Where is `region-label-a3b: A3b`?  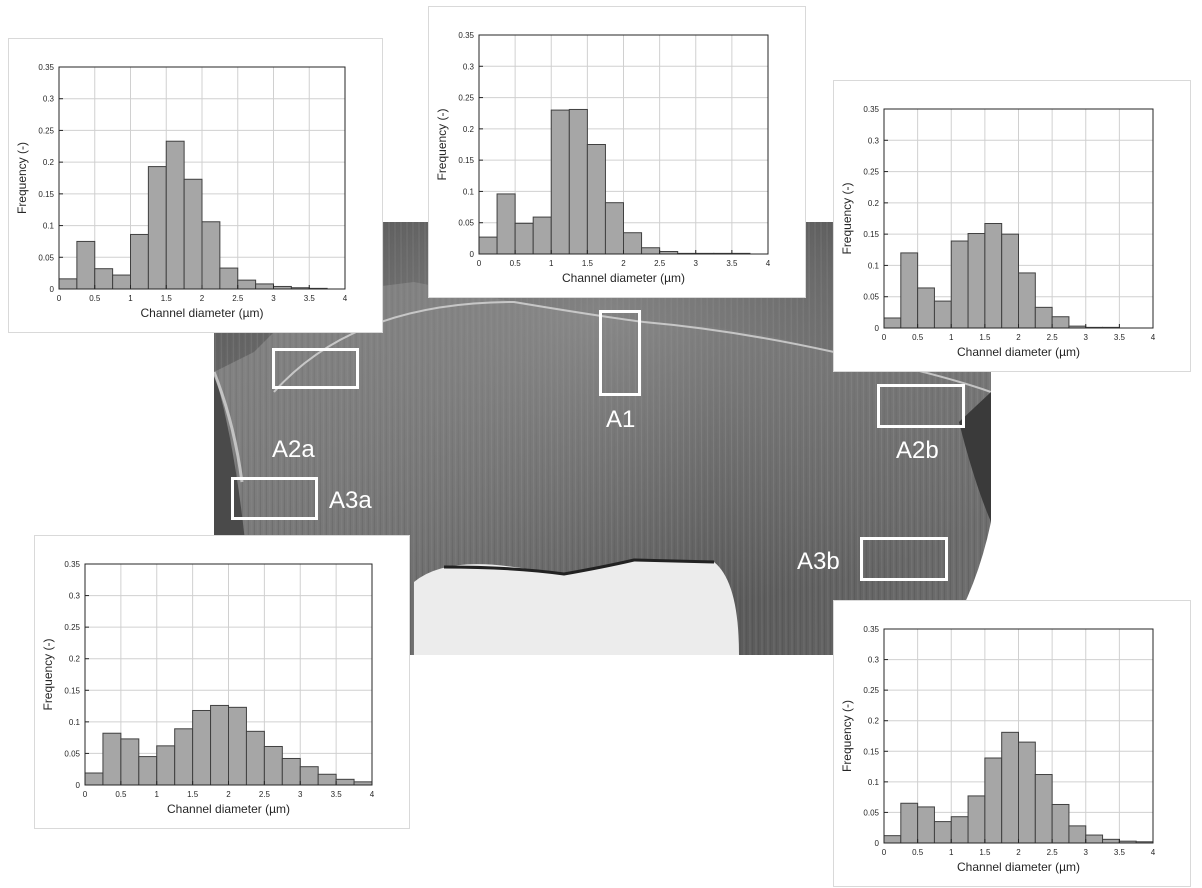 region-label-a3b: A3b is located at coordinates (818, 561).